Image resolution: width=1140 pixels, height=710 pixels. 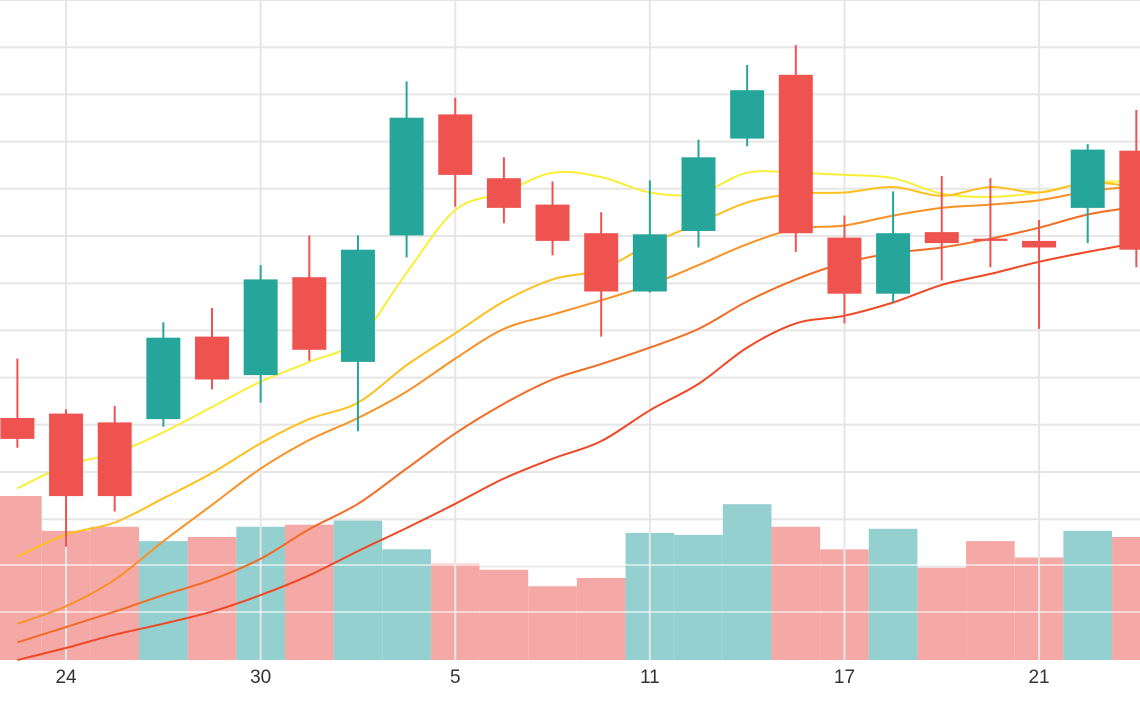 What do you see at coordinates (260, 677) in the screenshot?
I see `x-tick-label: 30` at bounding box center [260, 677].